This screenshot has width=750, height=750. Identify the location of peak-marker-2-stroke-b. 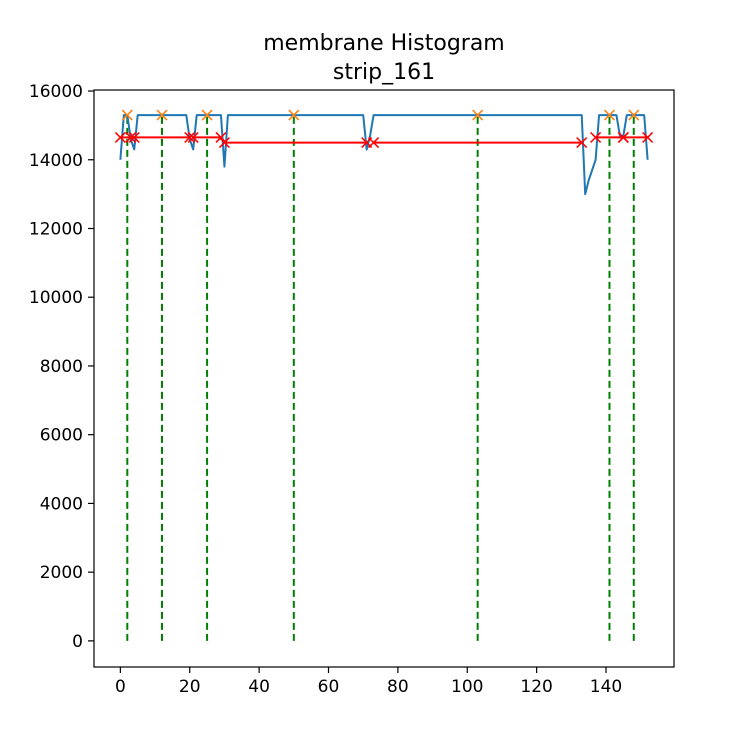
(207, 115).